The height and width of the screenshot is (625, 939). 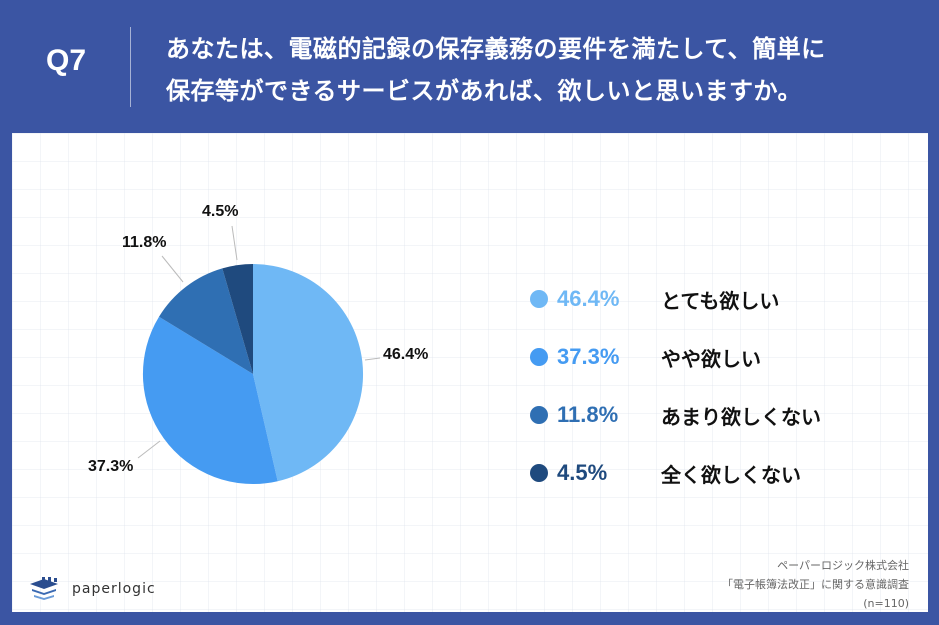 What do you see at coordinates (843, 565) in the screenshot?
I see `source-company: ペーパーロジック株式会社` at bounding box center [843, 565].